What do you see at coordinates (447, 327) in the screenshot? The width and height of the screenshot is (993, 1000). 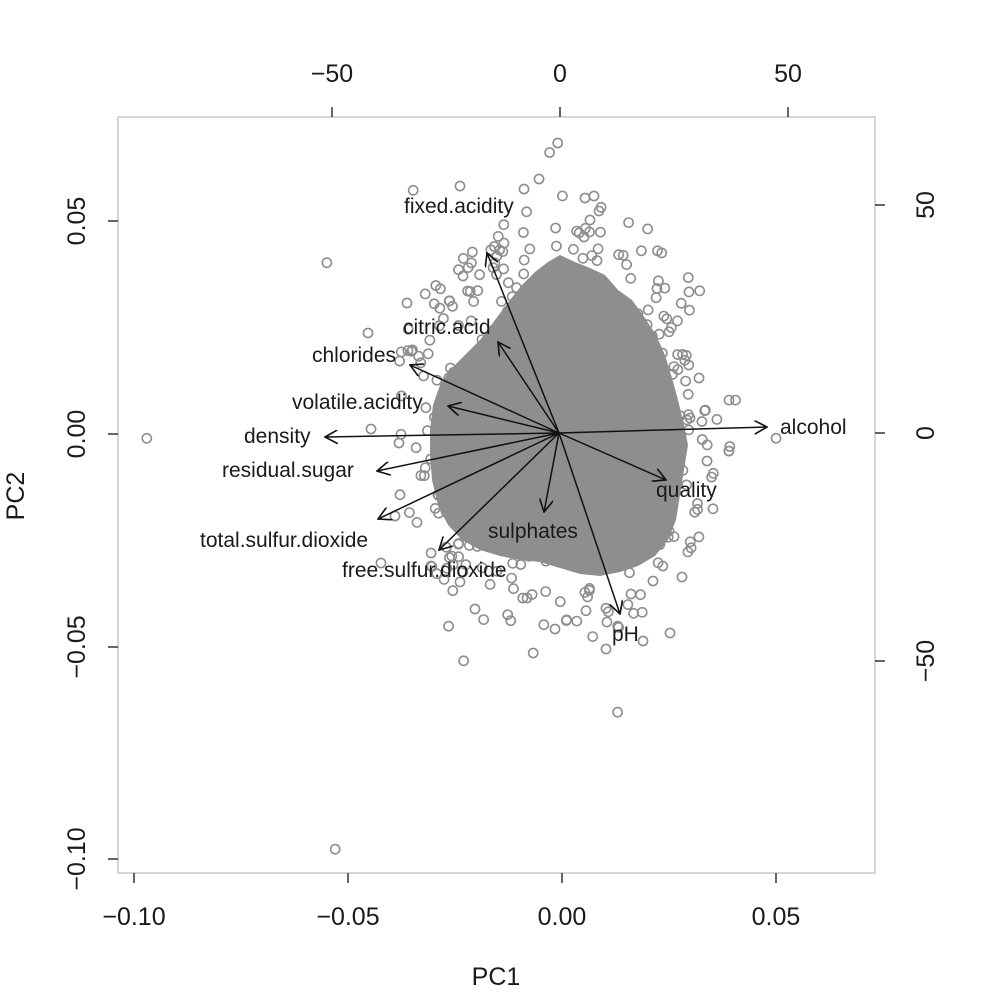 I see `label-citric-acid: citric.acid` at bounding box center [447, 327].